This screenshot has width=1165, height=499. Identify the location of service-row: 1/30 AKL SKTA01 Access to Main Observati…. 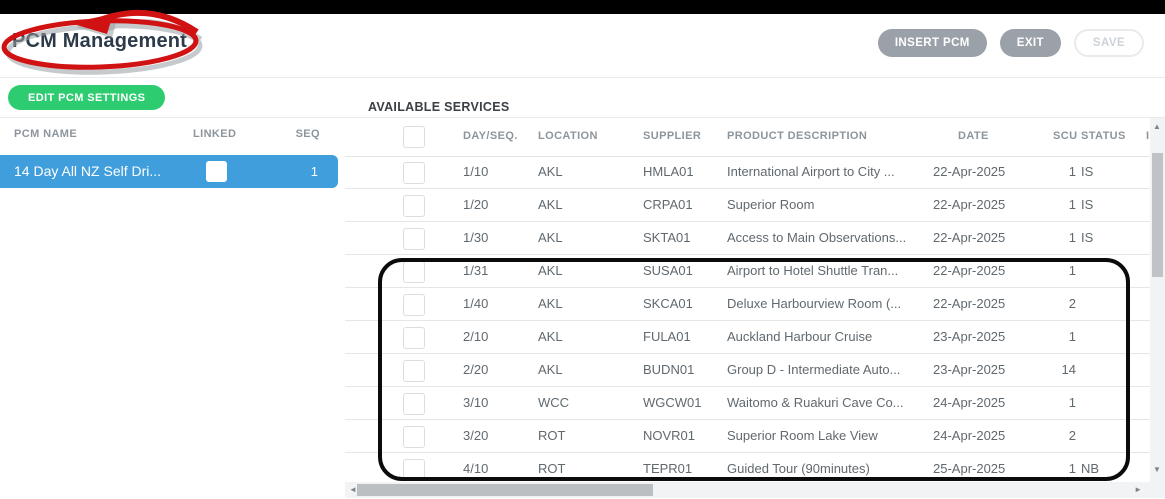
(747, 238).